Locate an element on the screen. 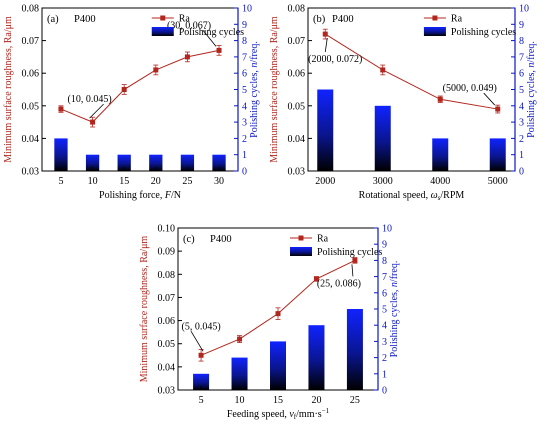 Image resolution: width=550 pixels, height=427 pixels. y-axis-label-right-unit: /freq. is located at coordinates (531, 51).